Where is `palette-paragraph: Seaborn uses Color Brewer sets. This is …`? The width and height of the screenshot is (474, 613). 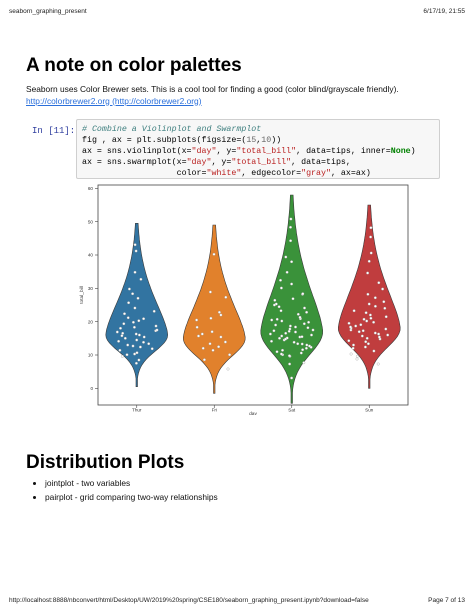 palette-paragraph: Seaborn uses Color Brewer sets. This is … is located at coordinates (241, 95).